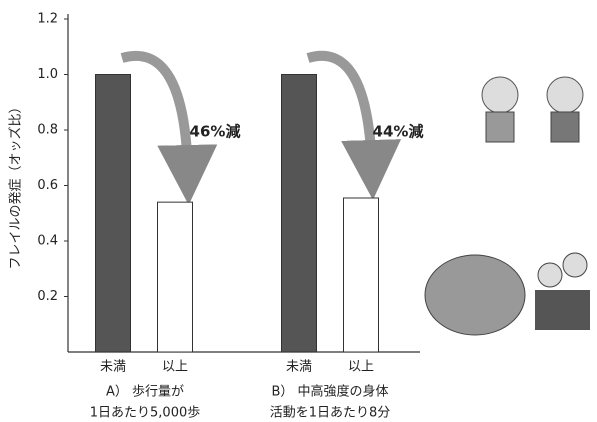  I want to click on y-tick-label: 0.4, so click(47, 241).